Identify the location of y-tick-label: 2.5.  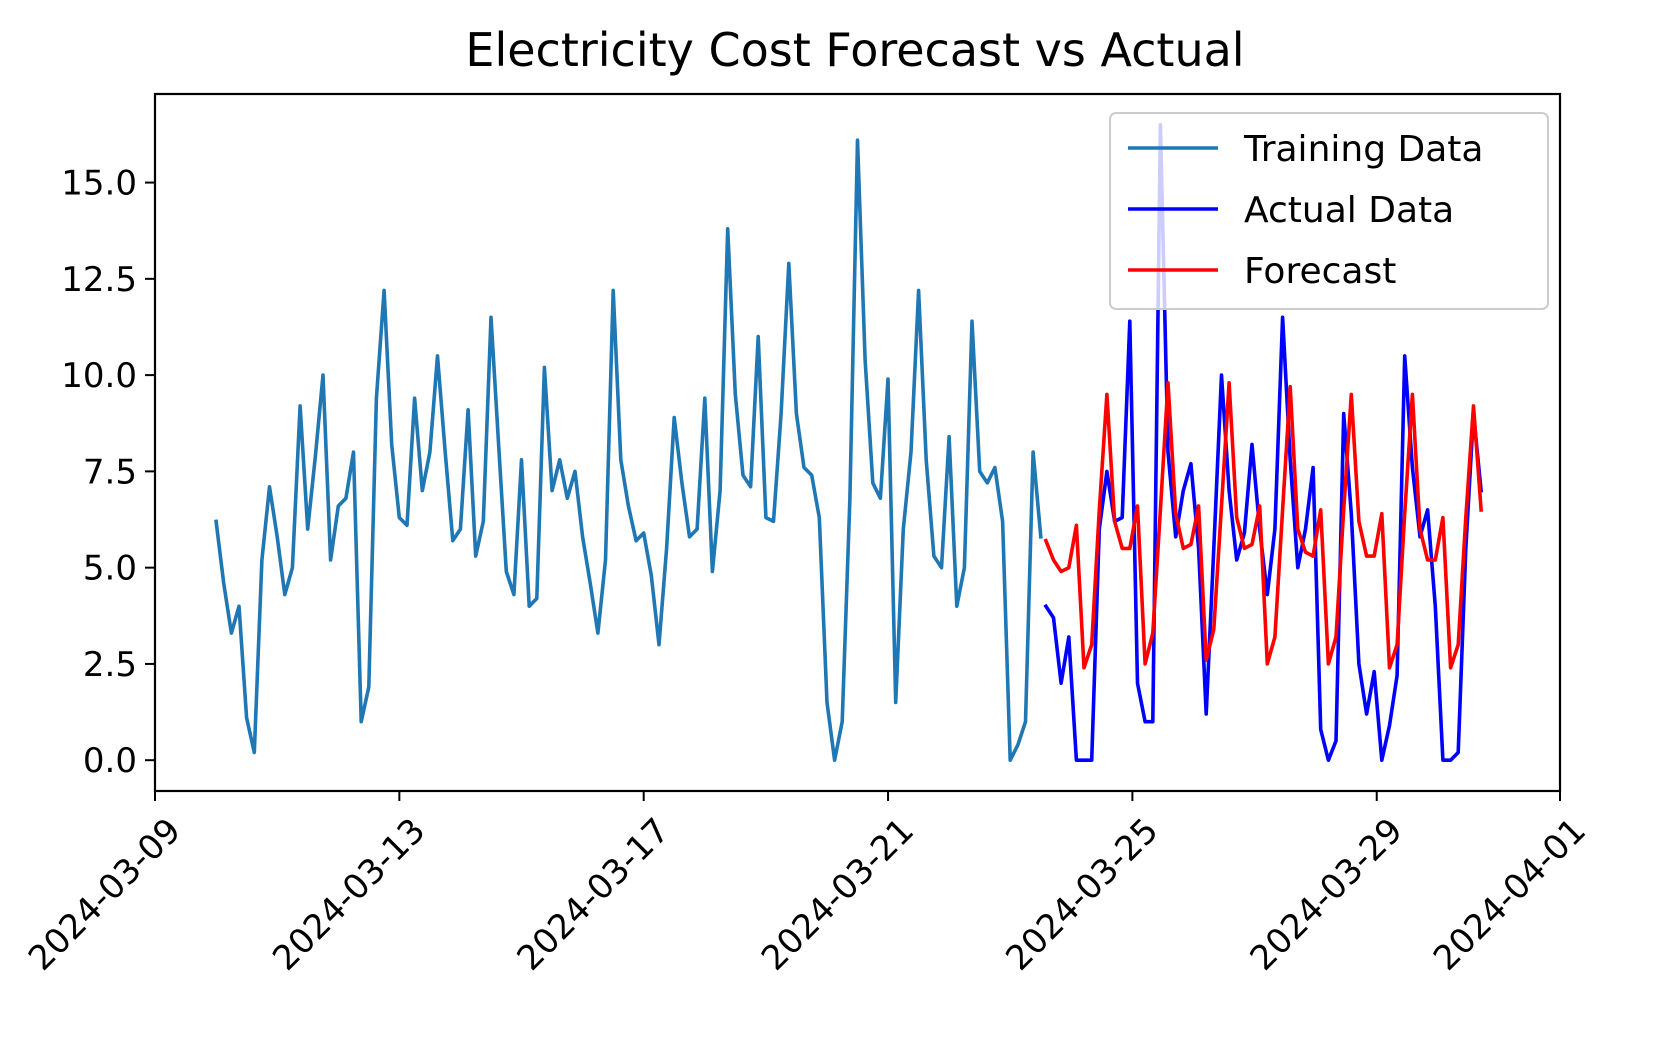
(110, 665).